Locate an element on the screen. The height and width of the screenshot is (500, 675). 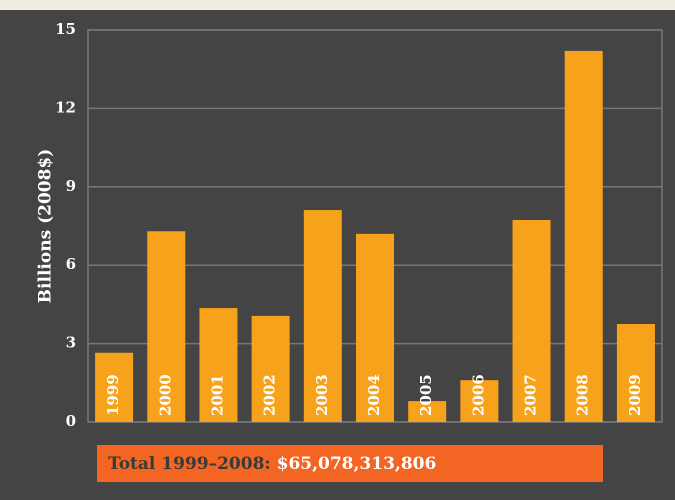
y-tick-label: 15 is located at coordinates (65, 29).